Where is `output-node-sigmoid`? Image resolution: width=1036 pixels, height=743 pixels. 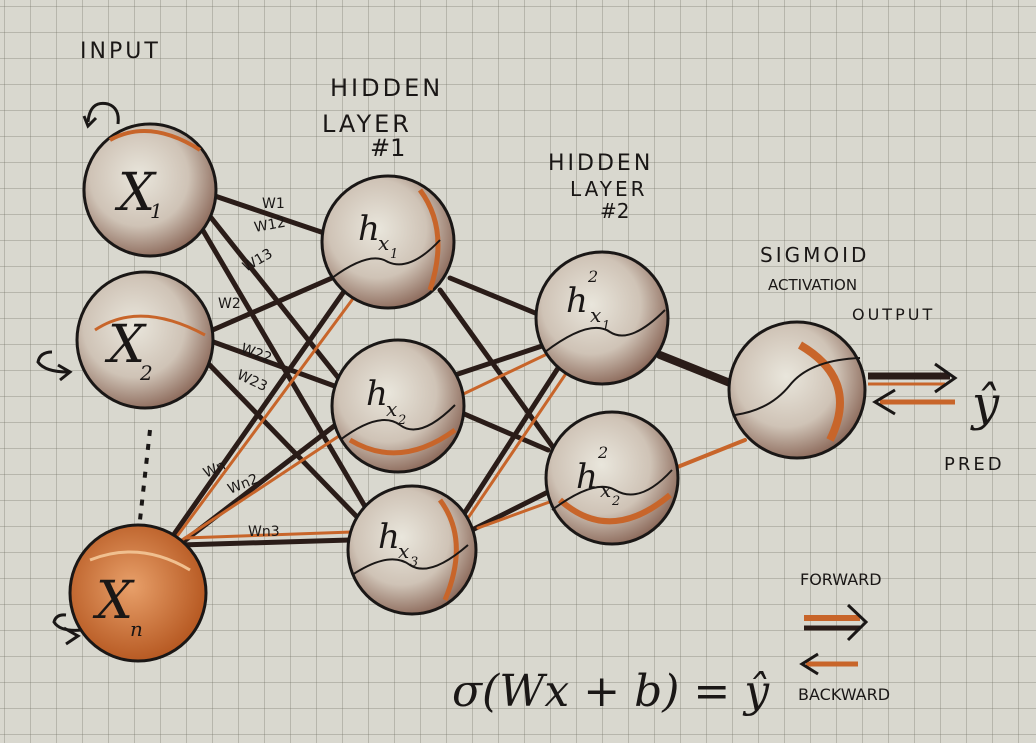
output-node-sigmoid is located at coordinates (797, 390).